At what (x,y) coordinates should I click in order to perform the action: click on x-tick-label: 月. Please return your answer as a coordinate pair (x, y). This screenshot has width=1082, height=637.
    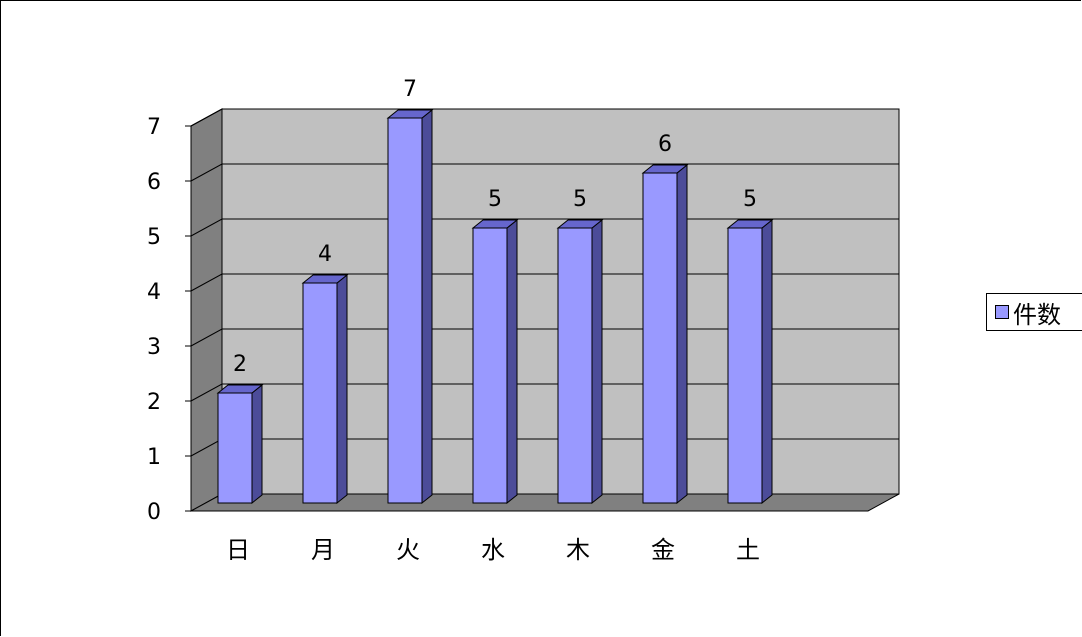
    Looking at the image, I should click on (323, 550).